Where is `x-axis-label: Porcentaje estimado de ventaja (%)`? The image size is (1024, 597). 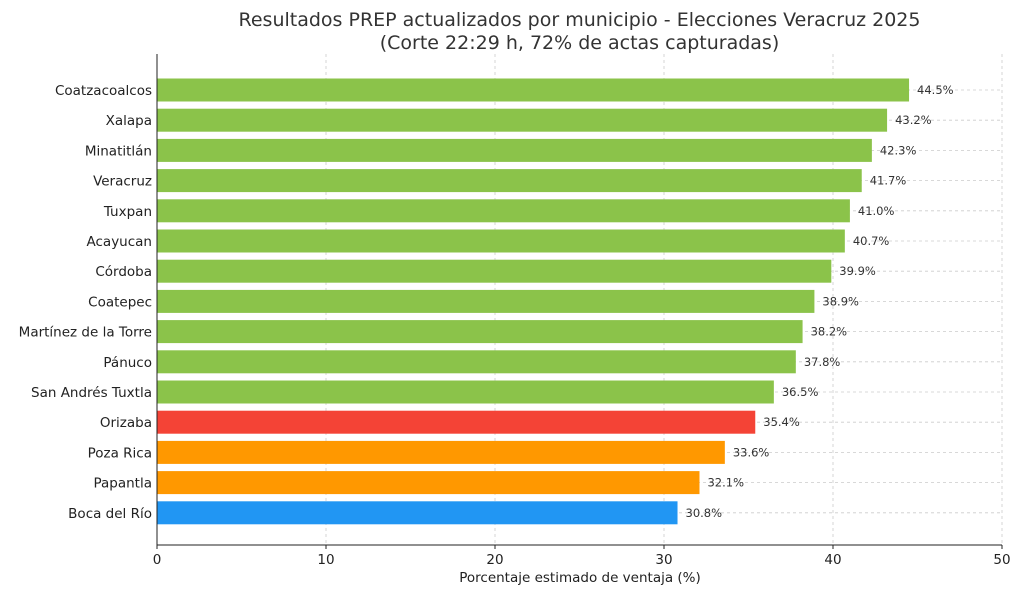 x-axis-label: Porcentaje estimado de ventaja (%) is located at coordinates (580, 578).